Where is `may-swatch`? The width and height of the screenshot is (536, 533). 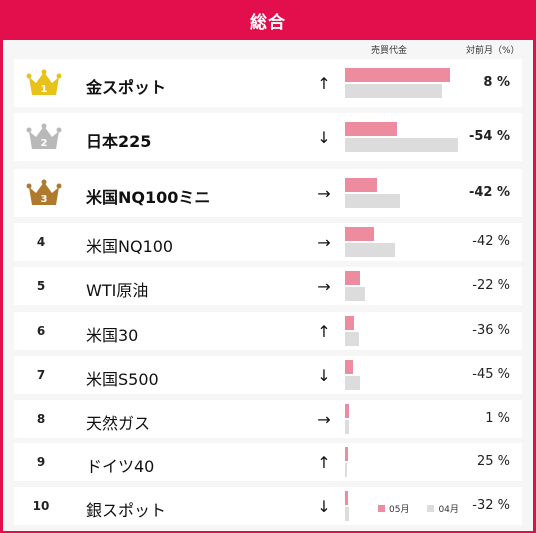
may-swatch is located at coordinates (381, 508).